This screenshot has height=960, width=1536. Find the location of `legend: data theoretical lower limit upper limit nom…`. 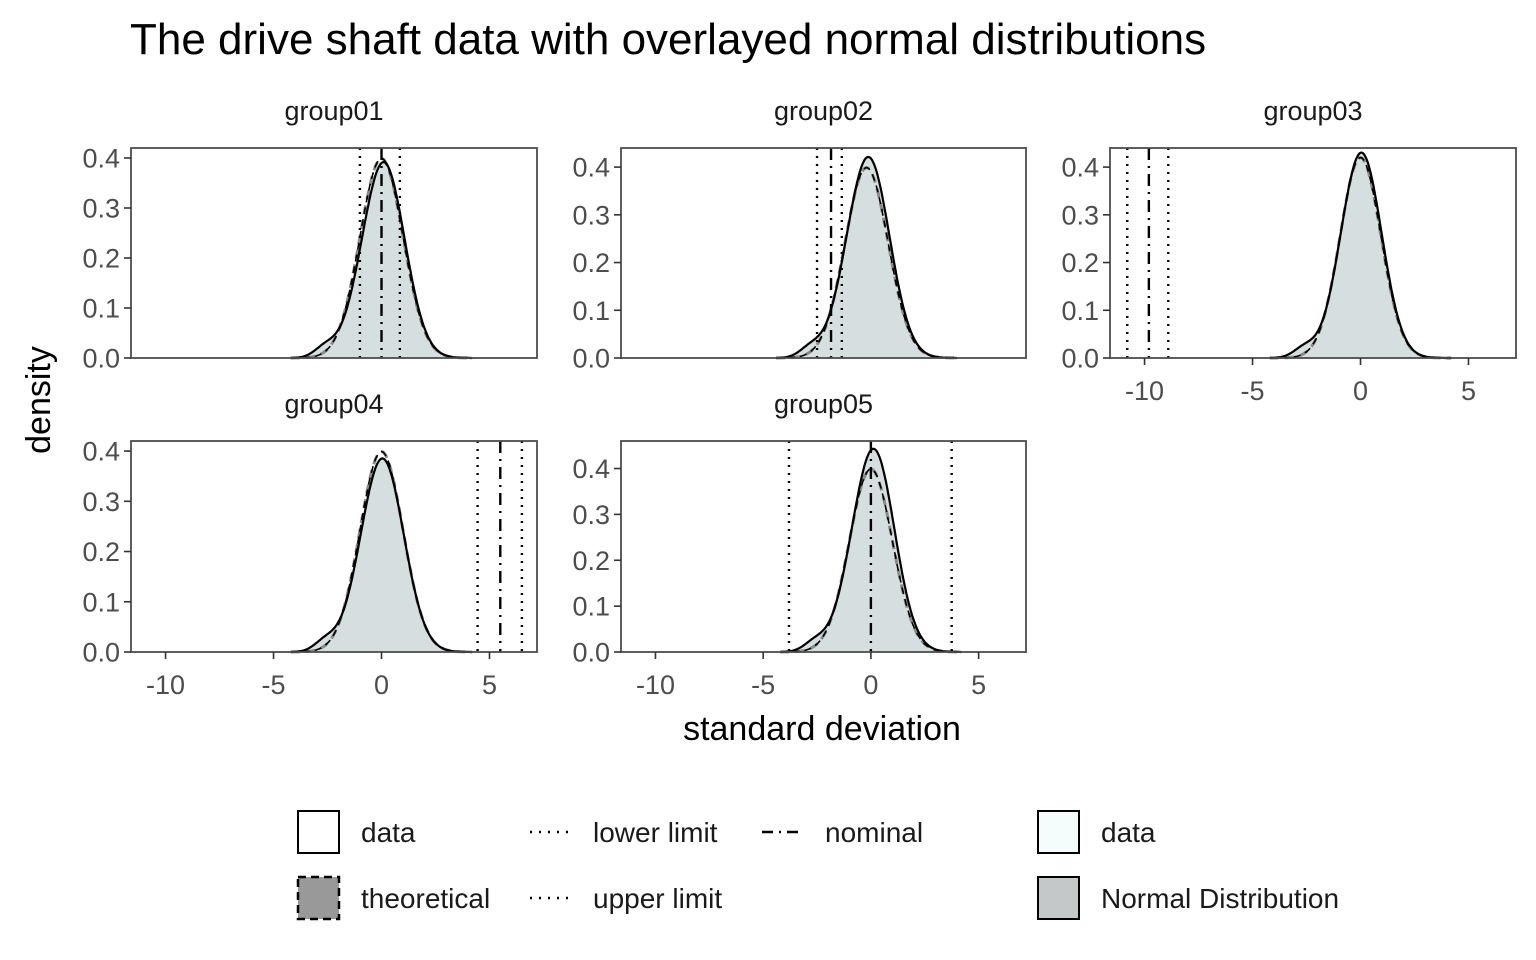

legend: data theoretical lower limit upper limit nom… is located at coordinates (817, 865).